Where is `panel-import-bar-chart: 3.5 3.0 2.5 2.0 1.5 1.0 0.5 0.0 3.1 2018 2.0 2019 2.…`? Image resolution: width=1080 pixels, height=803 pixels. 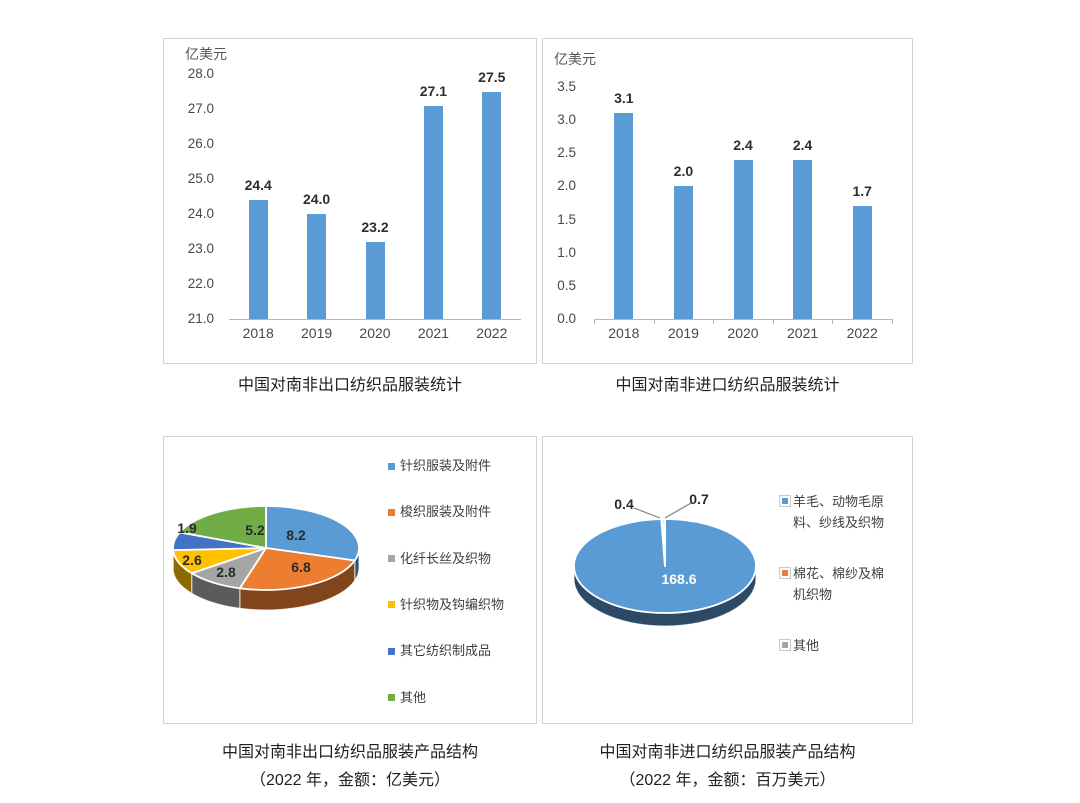
panel-import-bar-chart: 3.5 3.0 2.5 2.0 1.5 1.0 0.5 0.0 3.1 2018 2.0 2019 2.… is located at coordinates (727, 201).